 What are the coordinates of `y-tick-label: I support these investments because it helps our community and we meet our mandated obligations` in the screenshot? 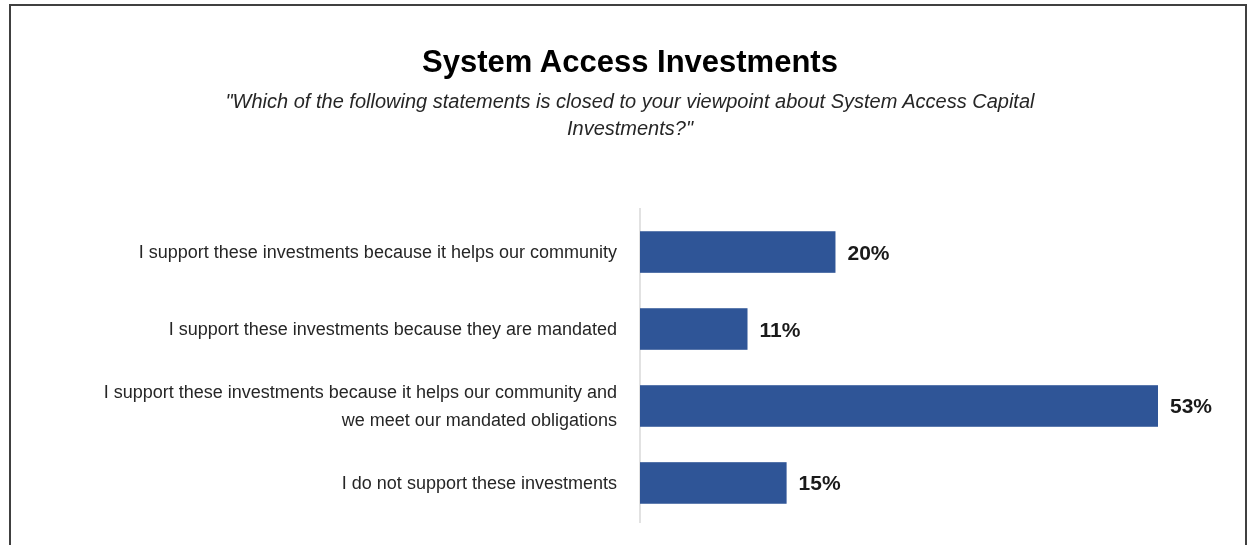 It's located at (360, 405).